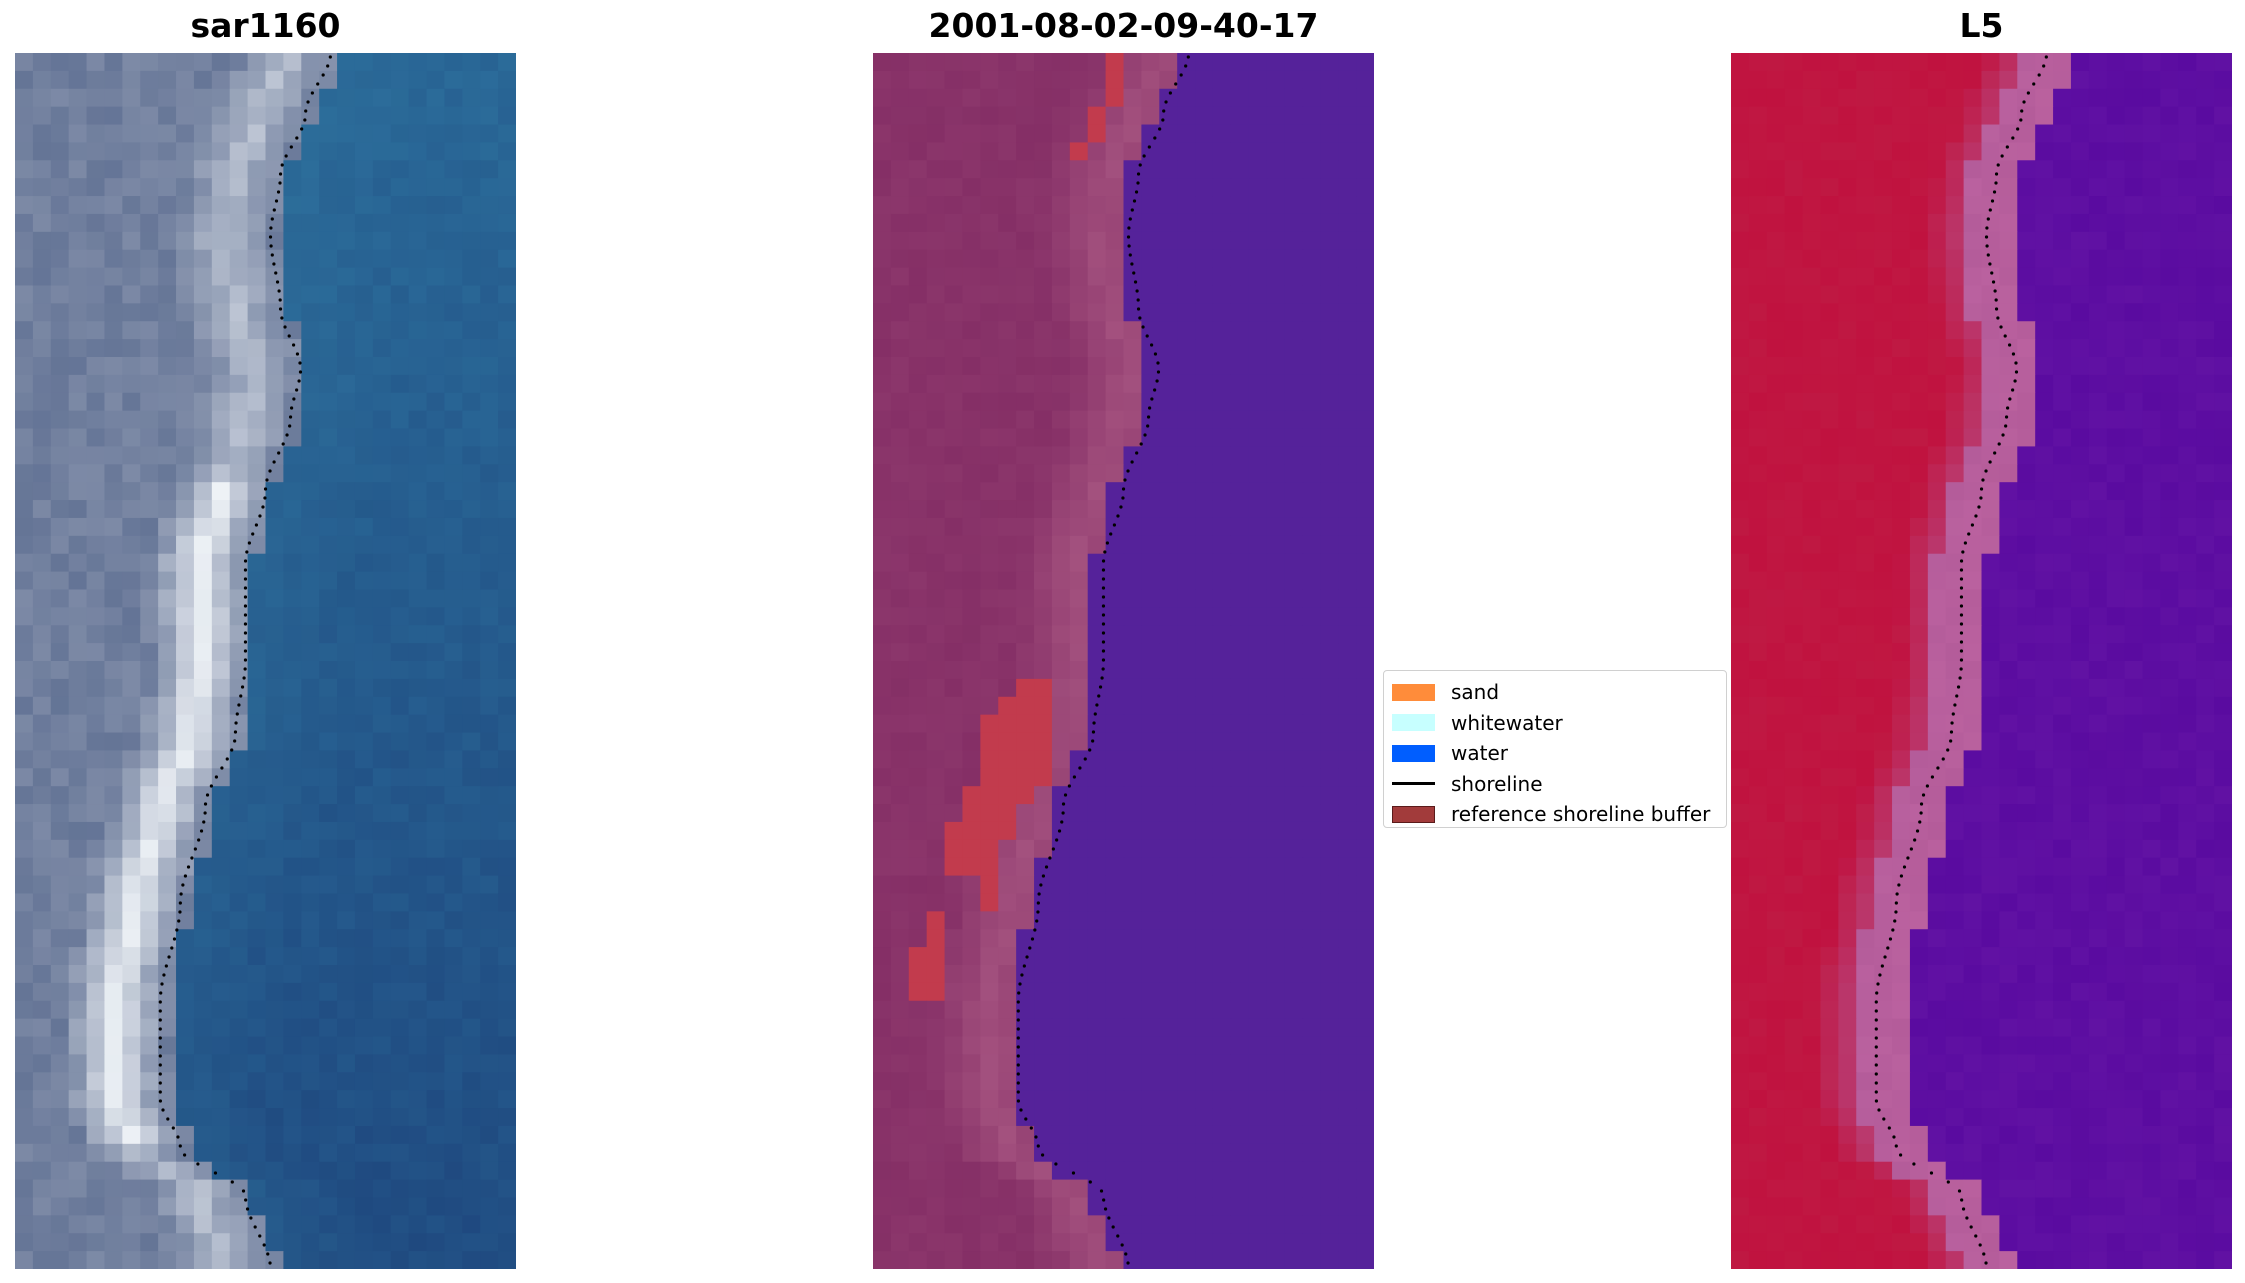  I want to click on legend-item-reference-buffer: reference shoreline buffer, so click(1555, 814).